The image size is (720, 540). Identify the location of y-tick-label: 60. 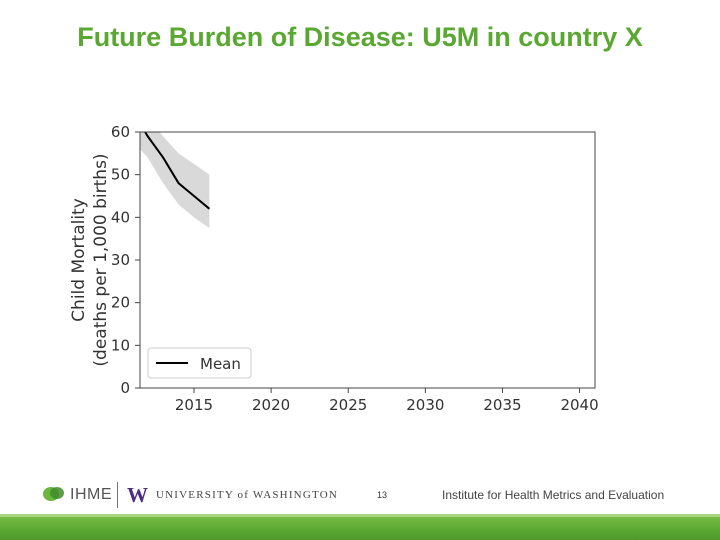
(120, 132).